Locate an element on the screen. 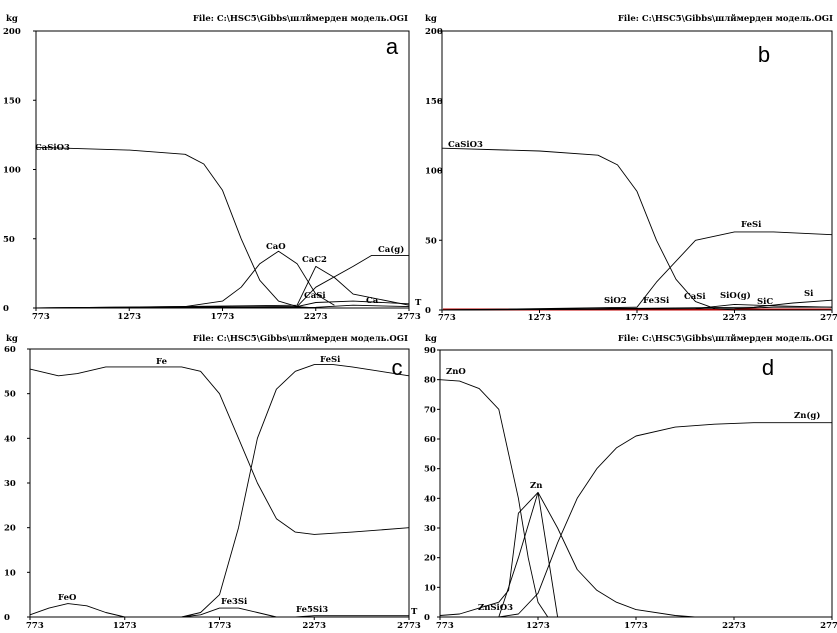 The height and width of the screenshot is (633, 837). panel-a-series-cac2 is located at coordinates (222, 287).